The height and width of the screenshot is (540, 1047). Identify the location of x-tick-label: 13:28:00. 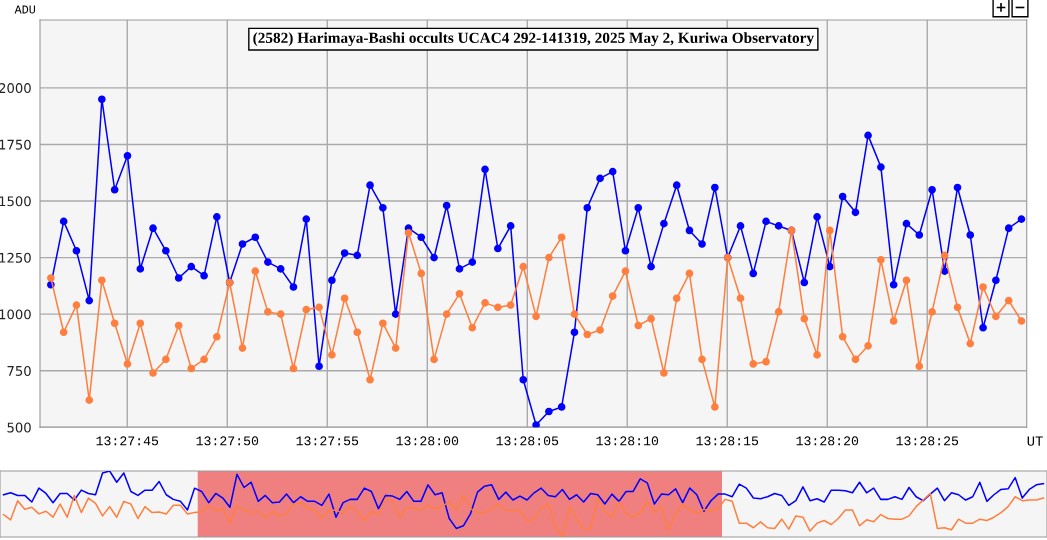
(427, 441).